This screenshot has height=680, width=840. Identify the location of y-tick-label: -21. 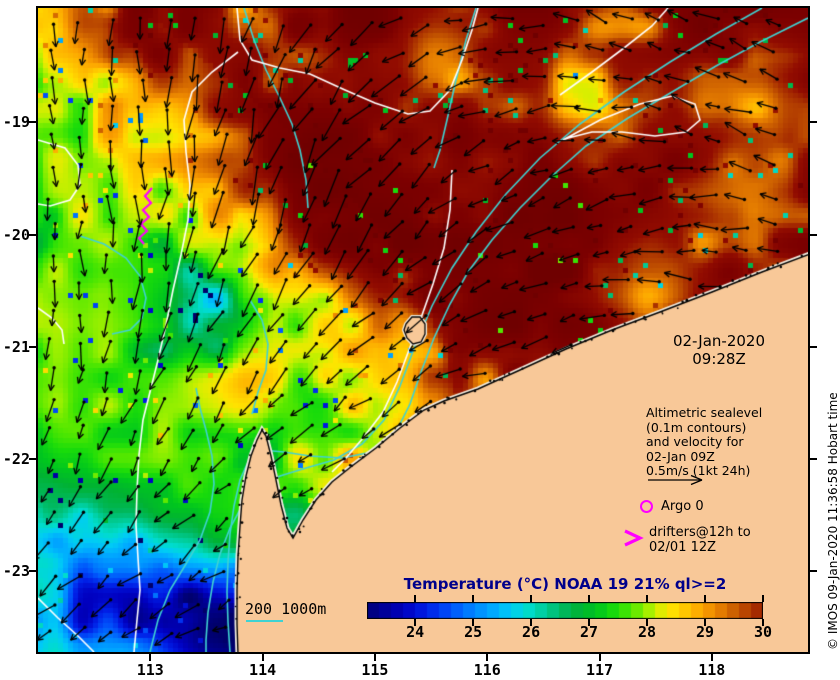
(16, 346).